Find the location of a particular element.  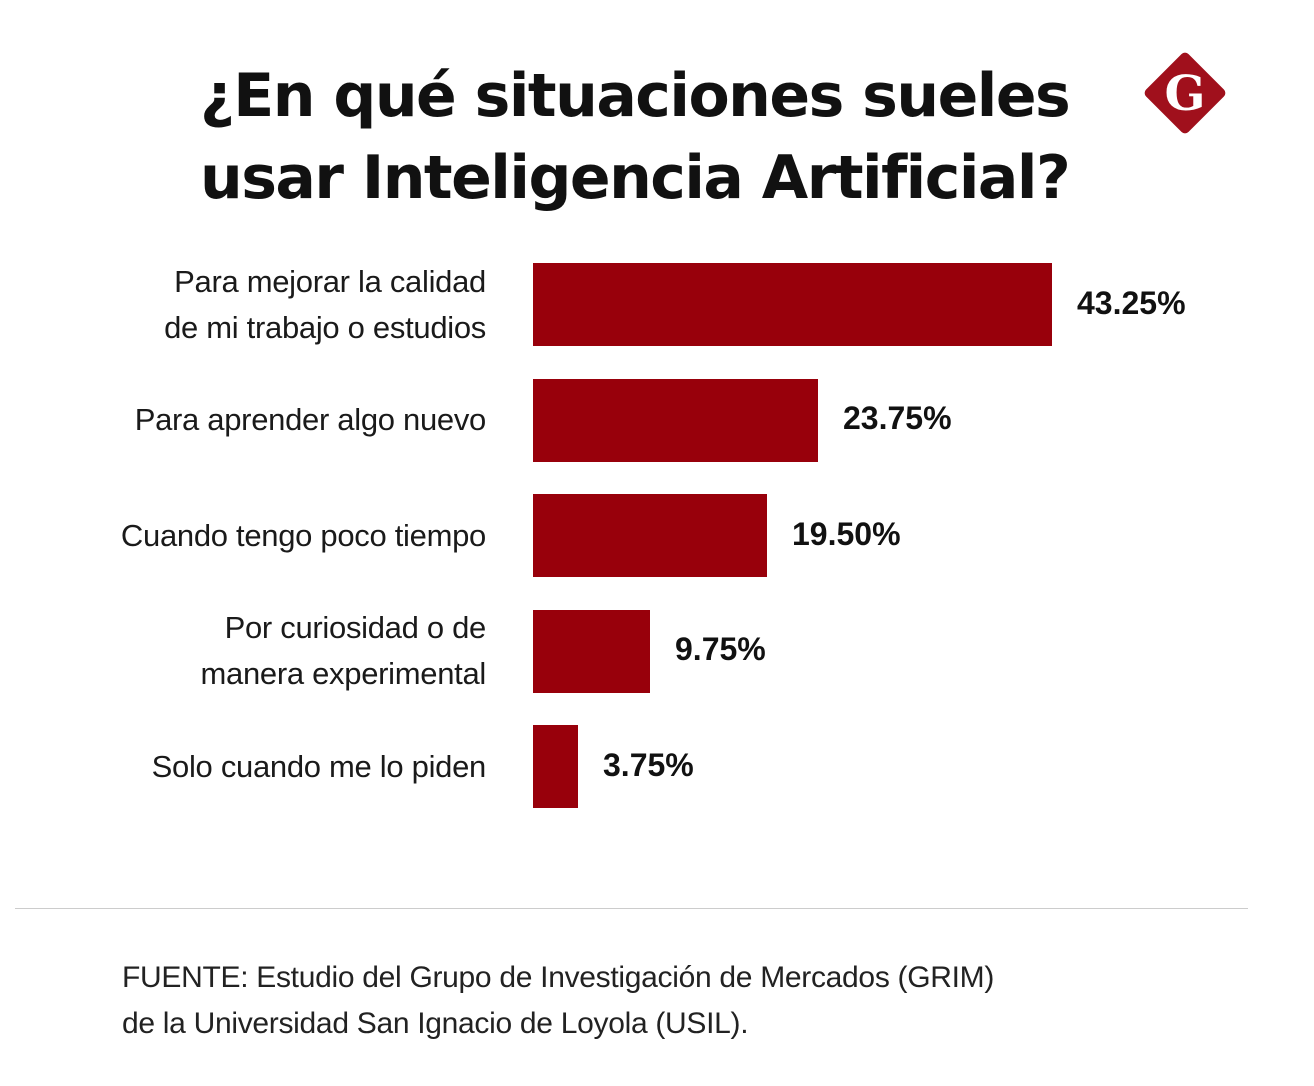

data-label: 9.75% is located at coordinates (720, 649).